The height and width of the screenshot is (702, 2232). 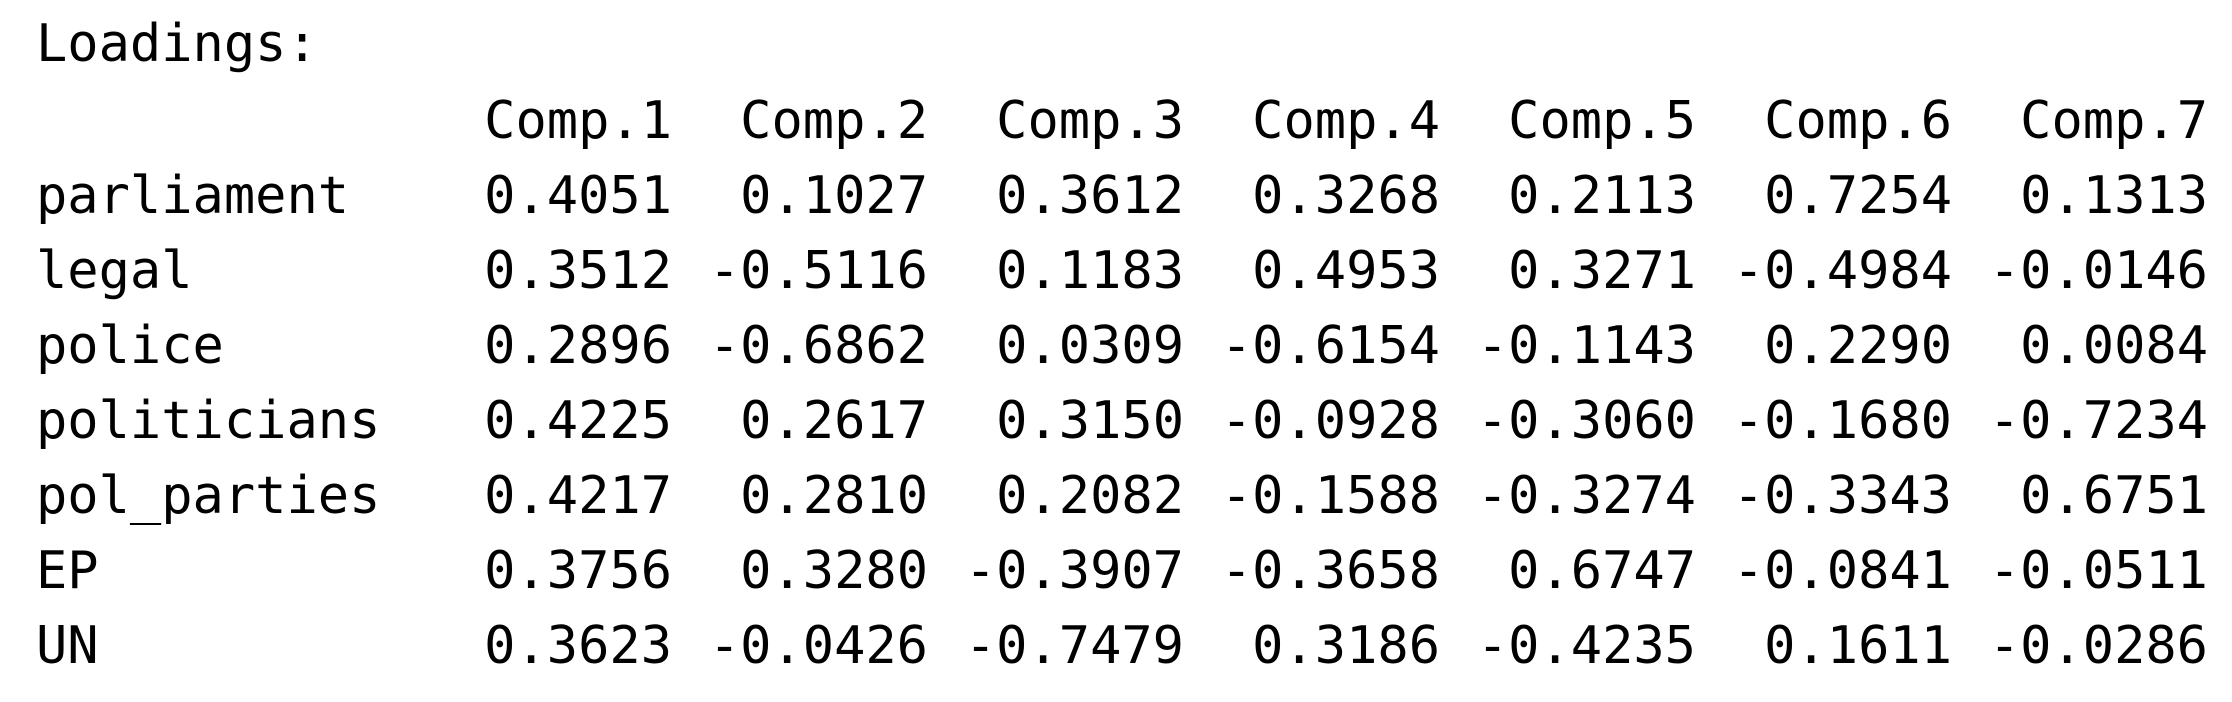 What do you see at coordinates (1602, 271) in the screenshot?
I see `loading-value: 0.3271` at bounding box center [1602, 271].